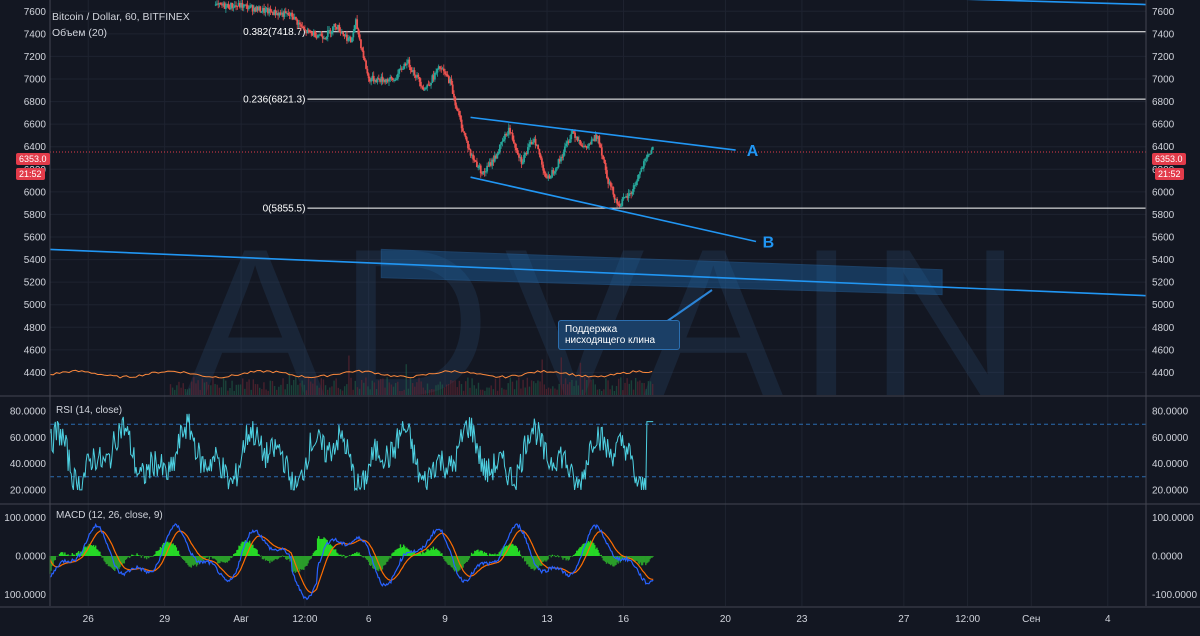 This screenshot has width=1200, height=636. What do you see at coordinates (274, 32) in the screenshot?
I see `fib-label: 0.382(7418.7)` at bounding box center [274, 32].